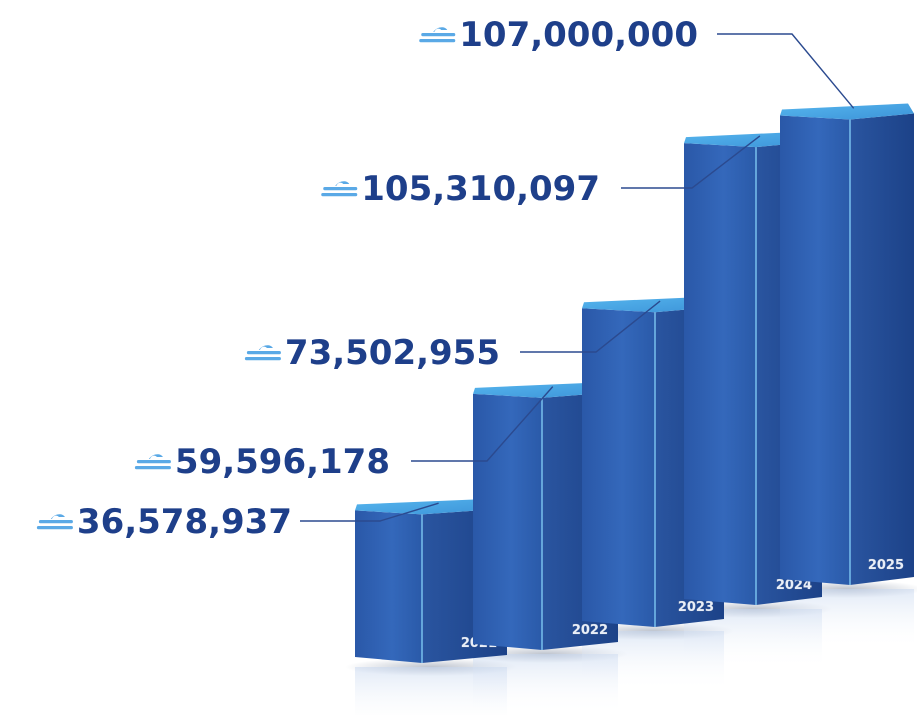 Image resolution: width=917 pixels, height=715 pixels. What do you see at coordinates (184, 522) in the screenshot?
I see `value-label: 36,578,937` at bounding box center [184, 522].